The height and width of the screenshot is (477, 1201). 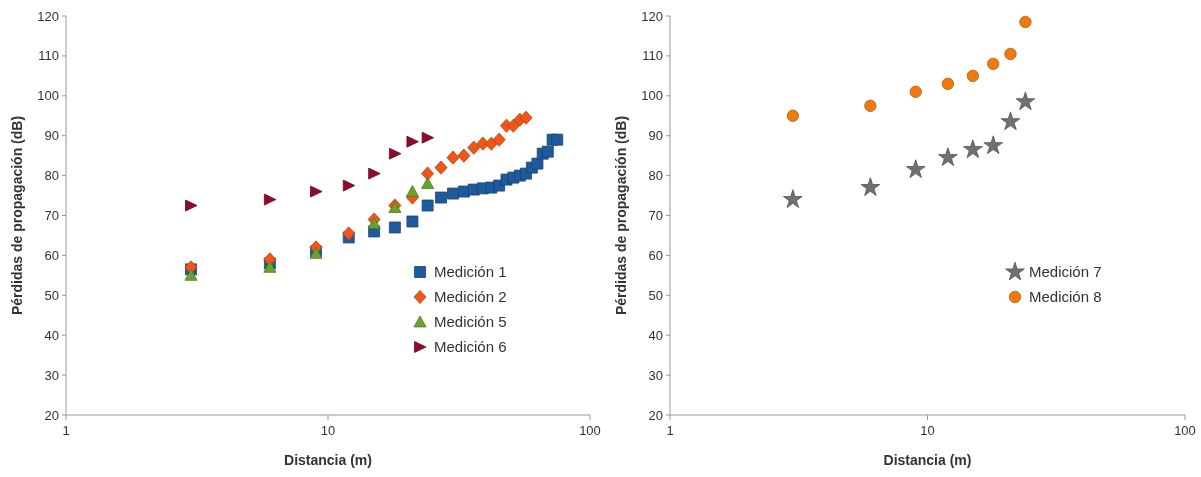 I want to click on legend-label: Medición 5, so click(x=470, y=322).